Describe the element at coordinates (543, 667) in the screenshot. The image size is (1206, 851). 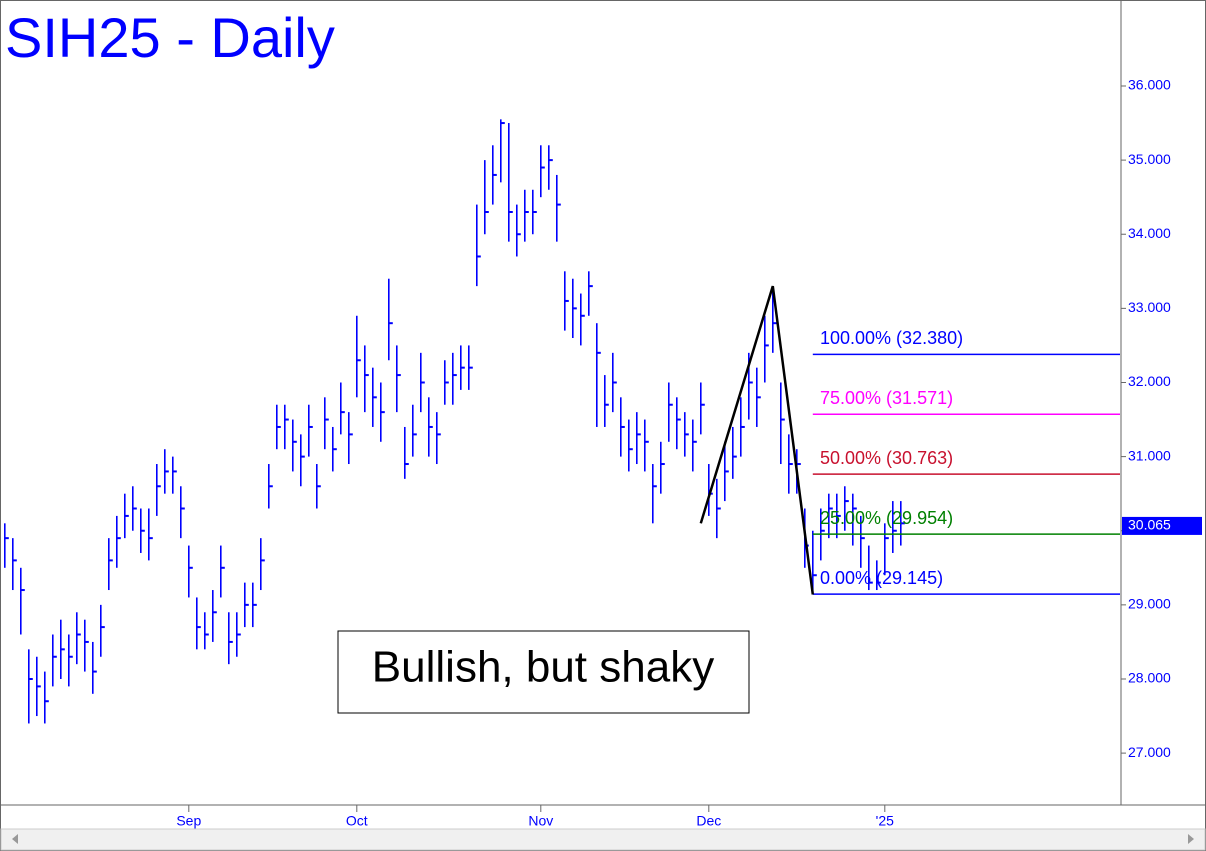
I see `annotation: Bullish, but shaky` at that location.